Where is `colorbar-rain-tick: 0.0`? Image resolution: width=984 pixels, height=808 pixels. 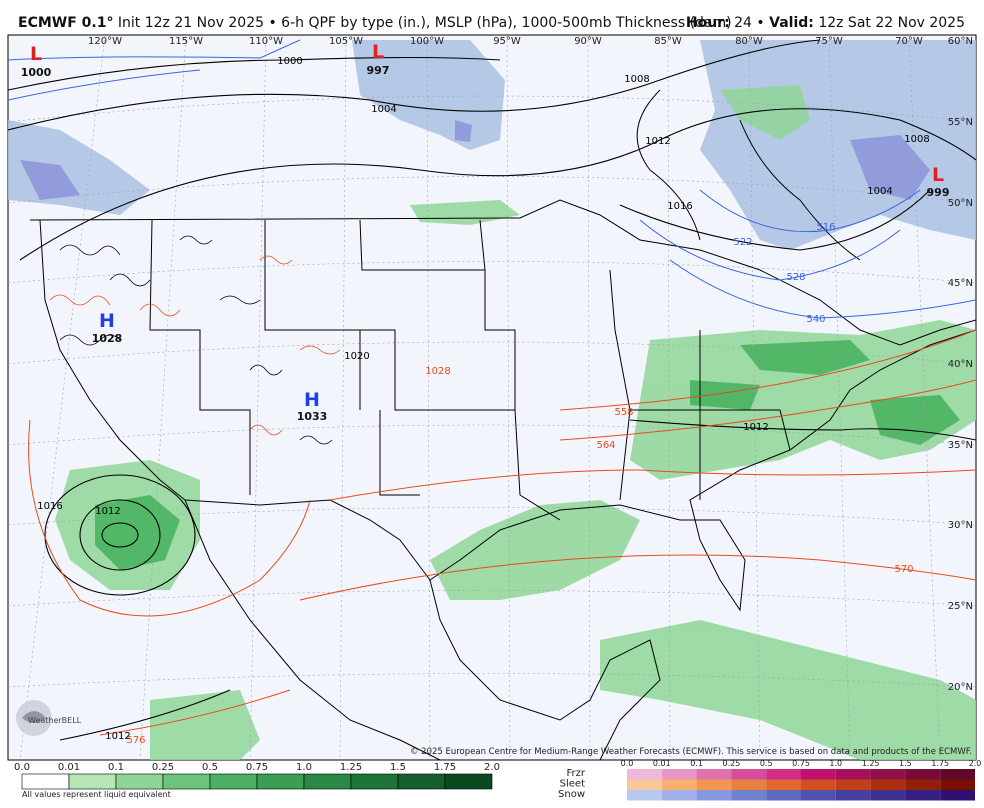 colorbar-rain-tick: 0.0 is located at coordinates (22, 767).